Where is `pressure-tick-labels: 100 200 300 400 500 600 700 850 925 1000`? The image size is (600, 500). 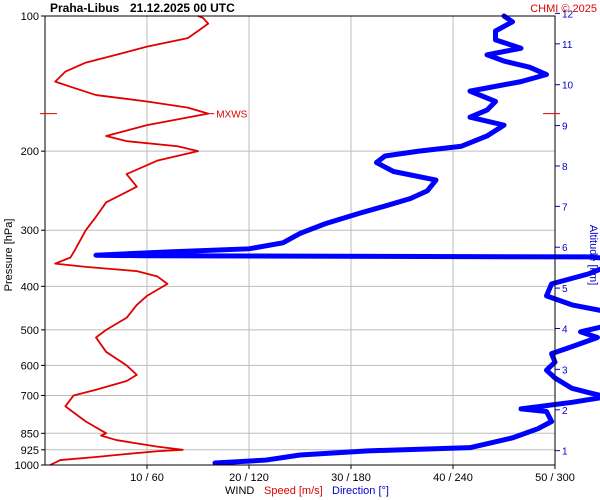 pressure-tick-labels: 100 200 300 400 500 600 700 850 925 1000 is located at coordinates (30, 241).